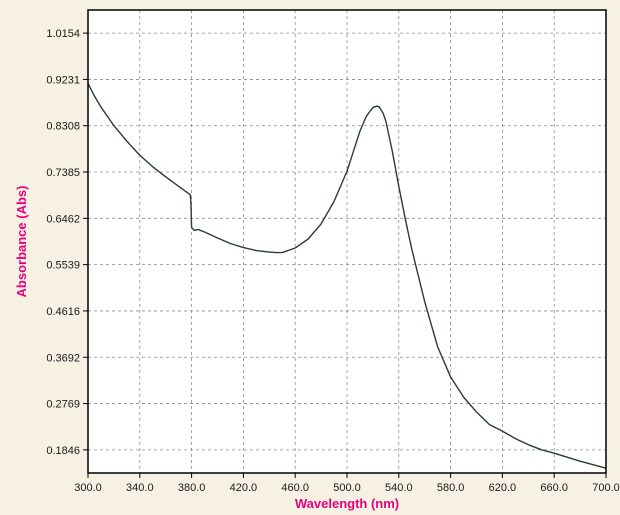 Image resolution: width=620 pixels, height=515 pixels. I want to click on y-tick-label: 0.9231, so click(63, 80).